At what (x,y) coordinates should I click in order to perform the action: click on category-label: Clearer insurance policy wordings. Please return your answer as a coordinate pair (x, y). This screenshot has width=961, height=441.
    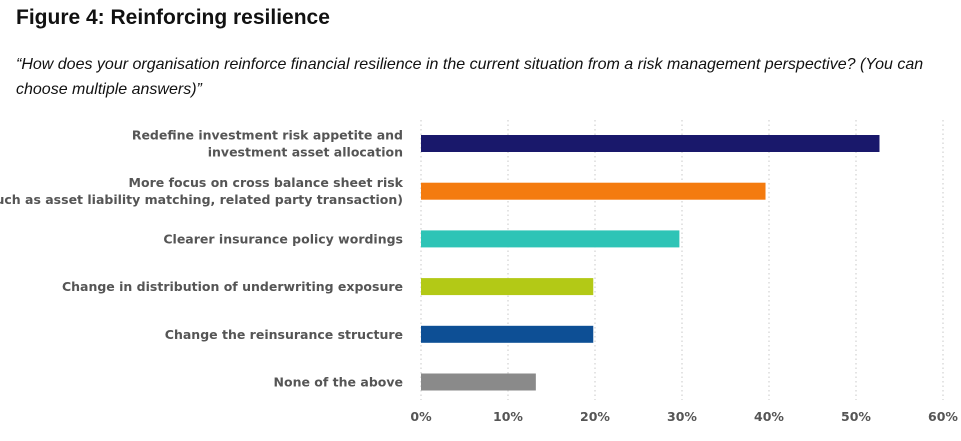
    Looking at the image, I should click on (283, 238).